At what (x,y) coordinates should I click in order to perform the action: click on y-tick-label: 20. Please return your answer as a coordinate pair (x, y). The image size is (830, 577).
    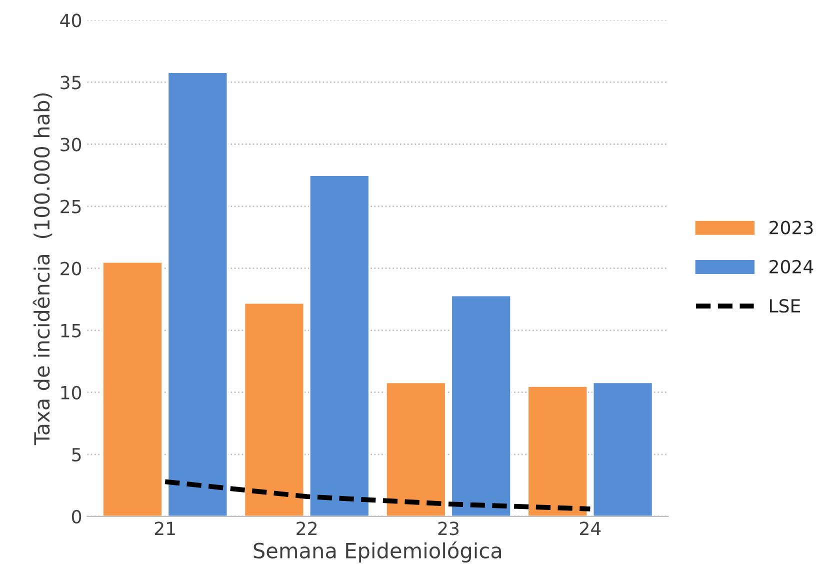
    Looking at the image, I should click on (71, 269).